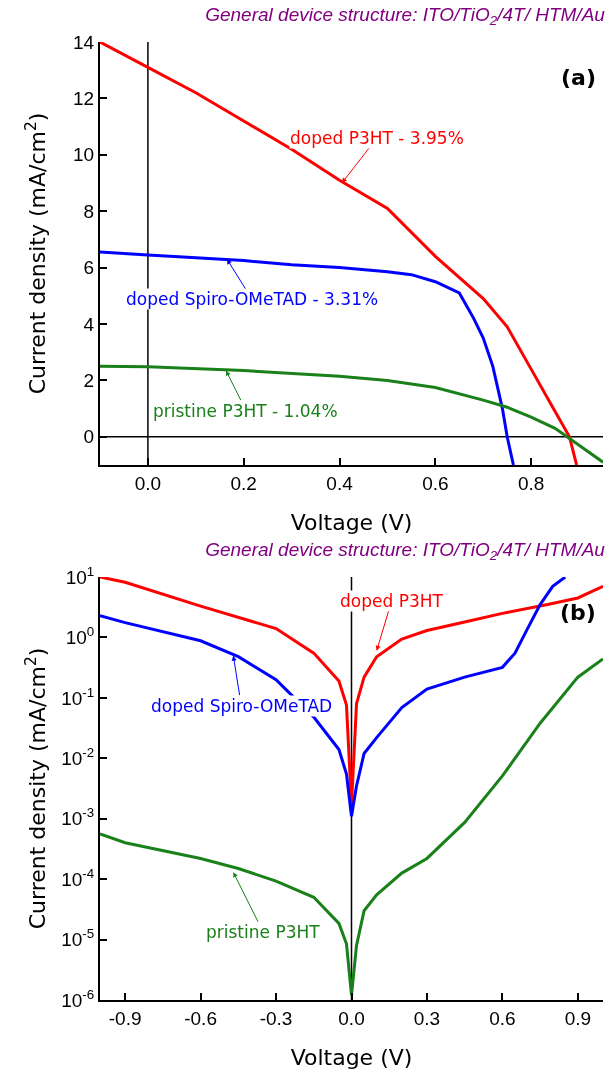 This screenshot has height=1079, width=611. I want to click on annotation: (a), so click(578, 77).